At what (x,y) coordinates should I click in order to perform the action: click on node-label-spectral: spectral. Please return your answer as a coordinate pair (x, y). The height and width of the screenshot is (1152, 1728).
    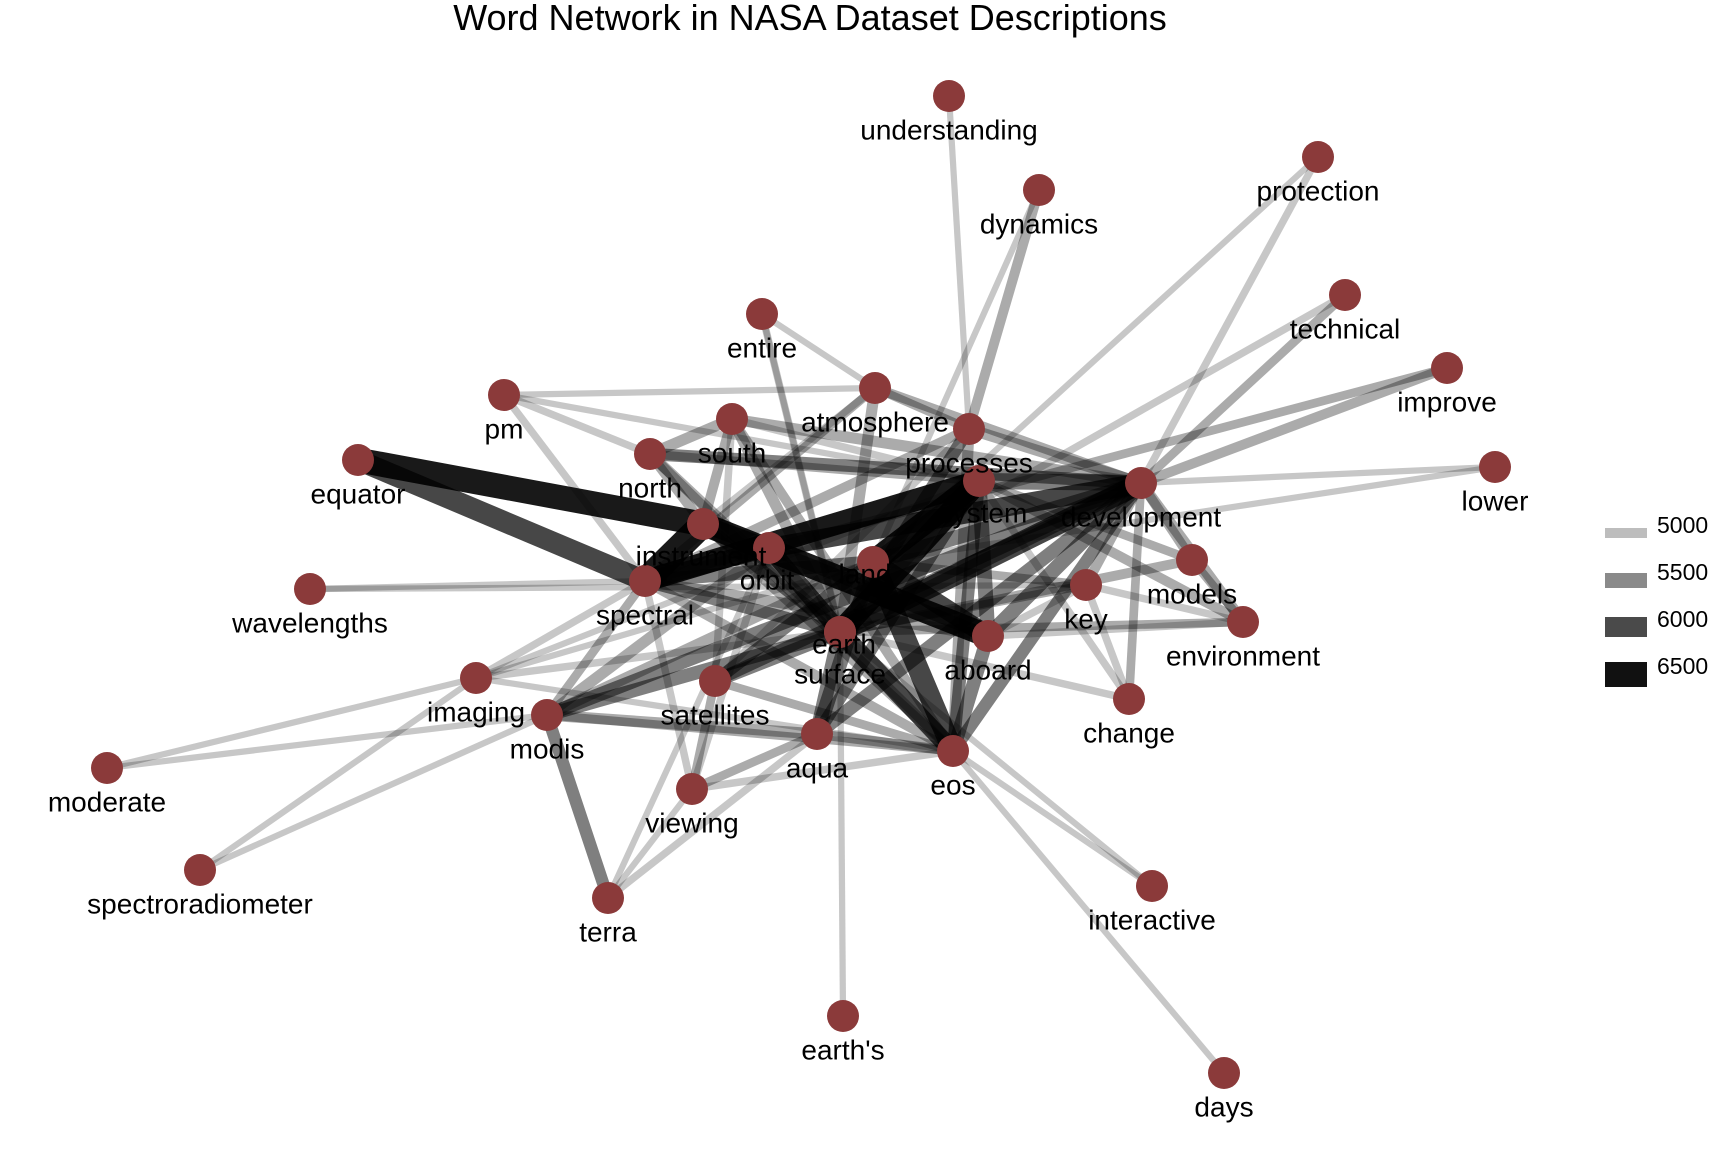
    Looking at the image, I should click on (645, 614).